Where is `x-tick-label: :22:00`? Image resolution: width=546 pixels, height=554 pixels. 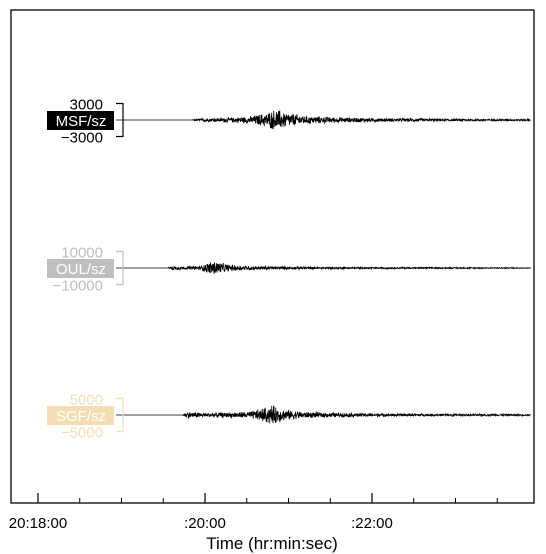
x-tick-label: :22:00 is located at coordinates (372, 523).